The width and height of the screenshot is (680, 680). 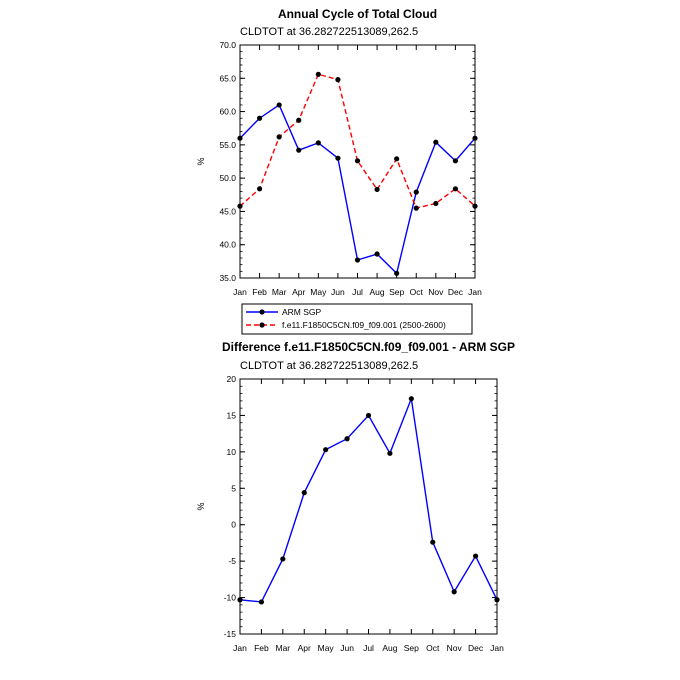 I want to click on y-tick-label: -10, so click(x=230, y=598).